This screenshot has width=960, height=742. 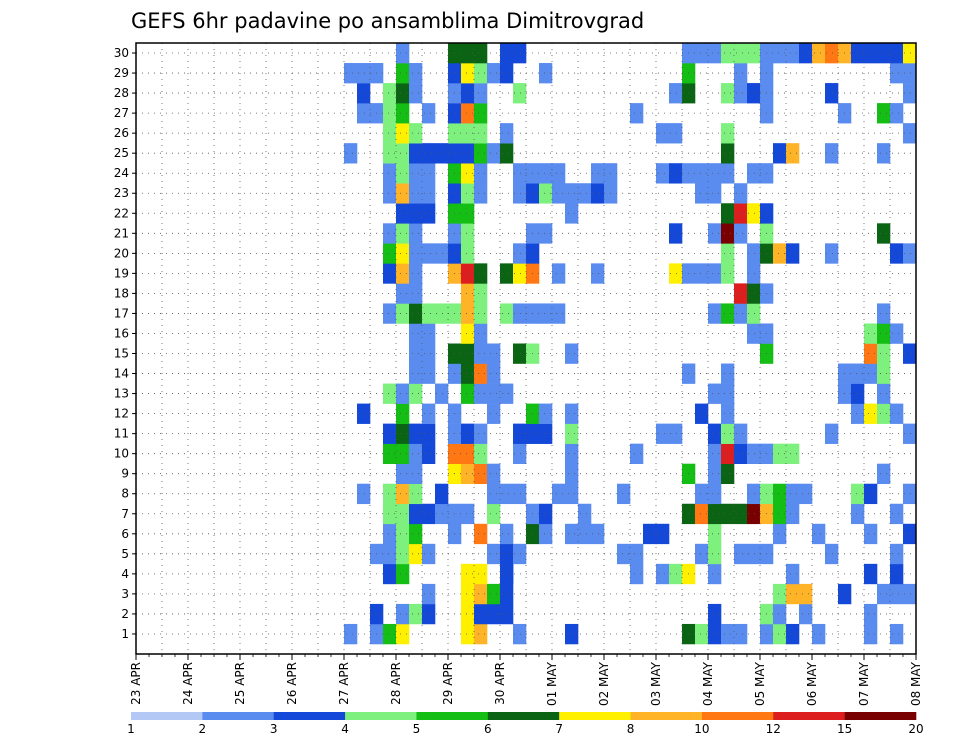 What do you see at coordinates (916, 683) in the screenshot?
I see `x-tick-label: 08 MAY` at bounding box center [916, 683].